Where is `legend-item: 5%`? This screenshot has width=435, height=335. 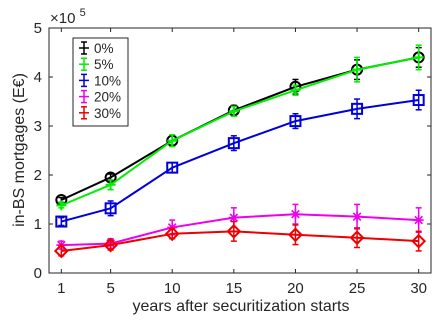 legend-item: 5% is located at coordinates (96, 64).